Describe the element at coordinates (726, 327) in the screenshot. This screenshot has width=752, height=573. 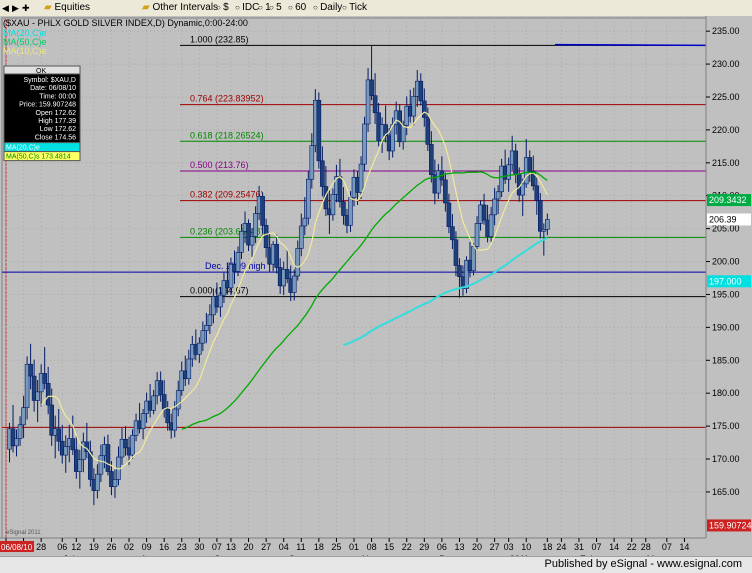
I see `y-tick-label: 190.00` at that location.